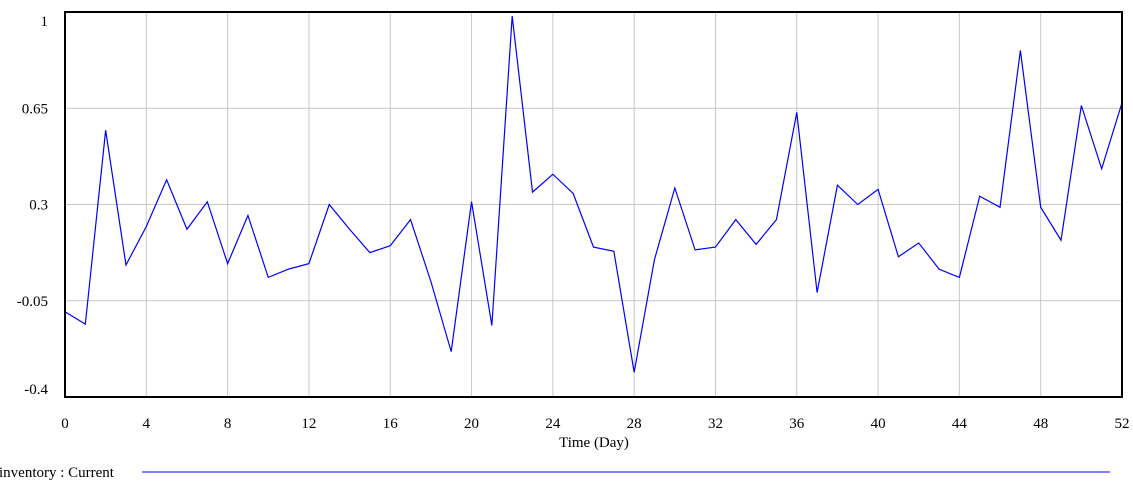 This screenshot has height=485, width=1133. What do you see at coordinates (555, 473) in the screenshot?
I see `legend: inventory : Current` at bounding box center [555, 473].